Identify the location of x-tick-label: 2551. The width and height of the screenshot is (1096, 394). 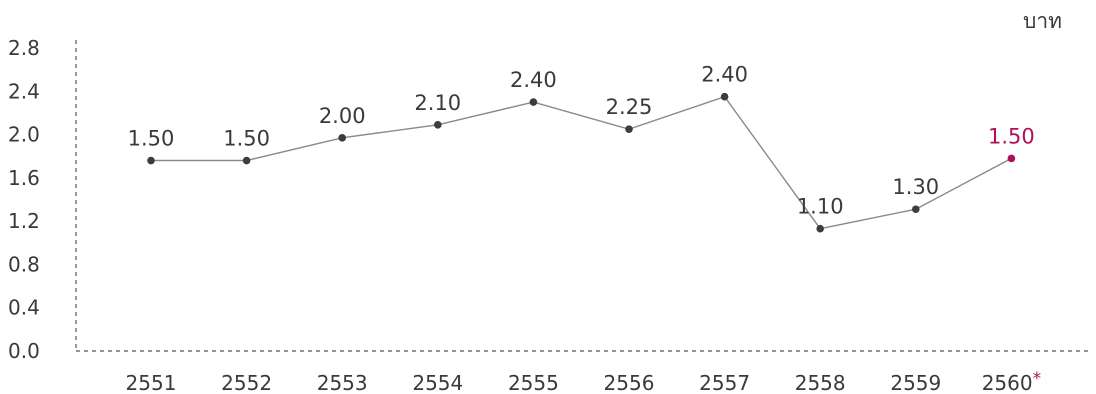
(151, 382).